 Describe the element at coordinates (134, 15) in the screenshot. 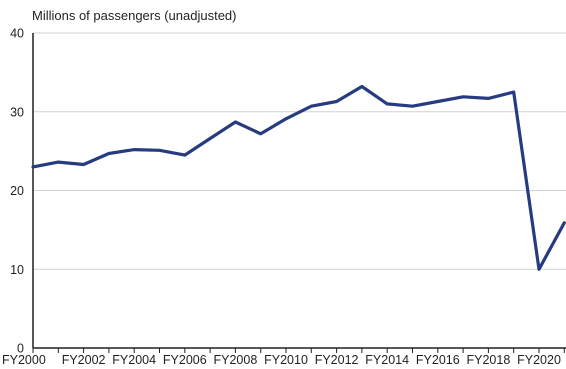

I see `y-axis-label: Millions of passengers (unadjusted)` at that location.